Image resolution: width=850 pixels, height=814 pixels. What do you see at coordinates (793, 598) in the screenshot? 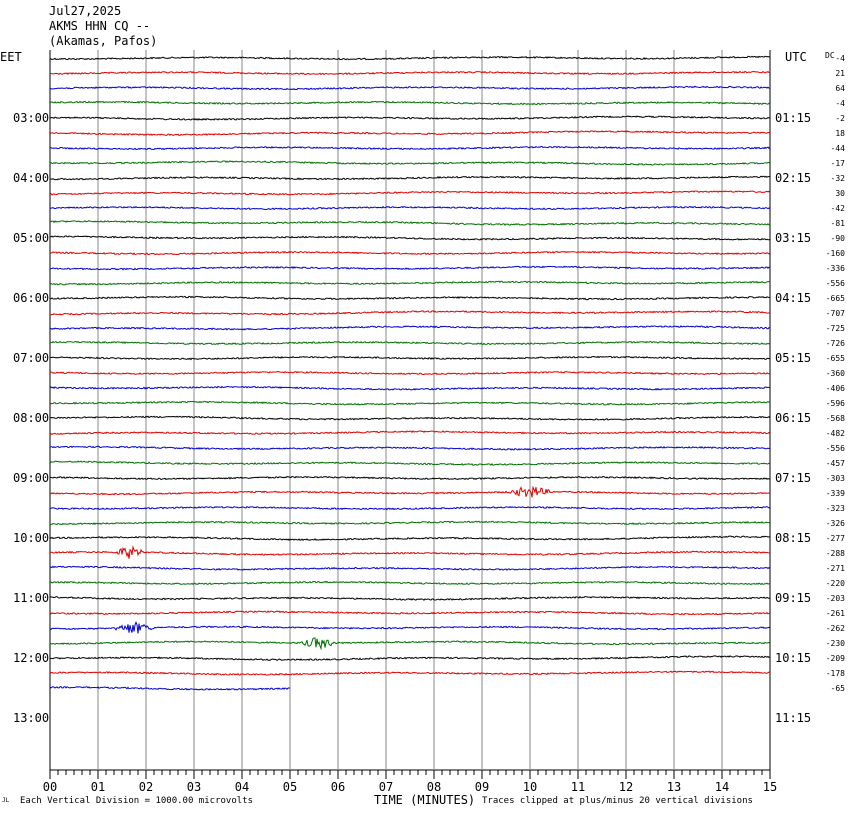
I see `right-hour-label: 09:15` at bounding box center [793, 598].